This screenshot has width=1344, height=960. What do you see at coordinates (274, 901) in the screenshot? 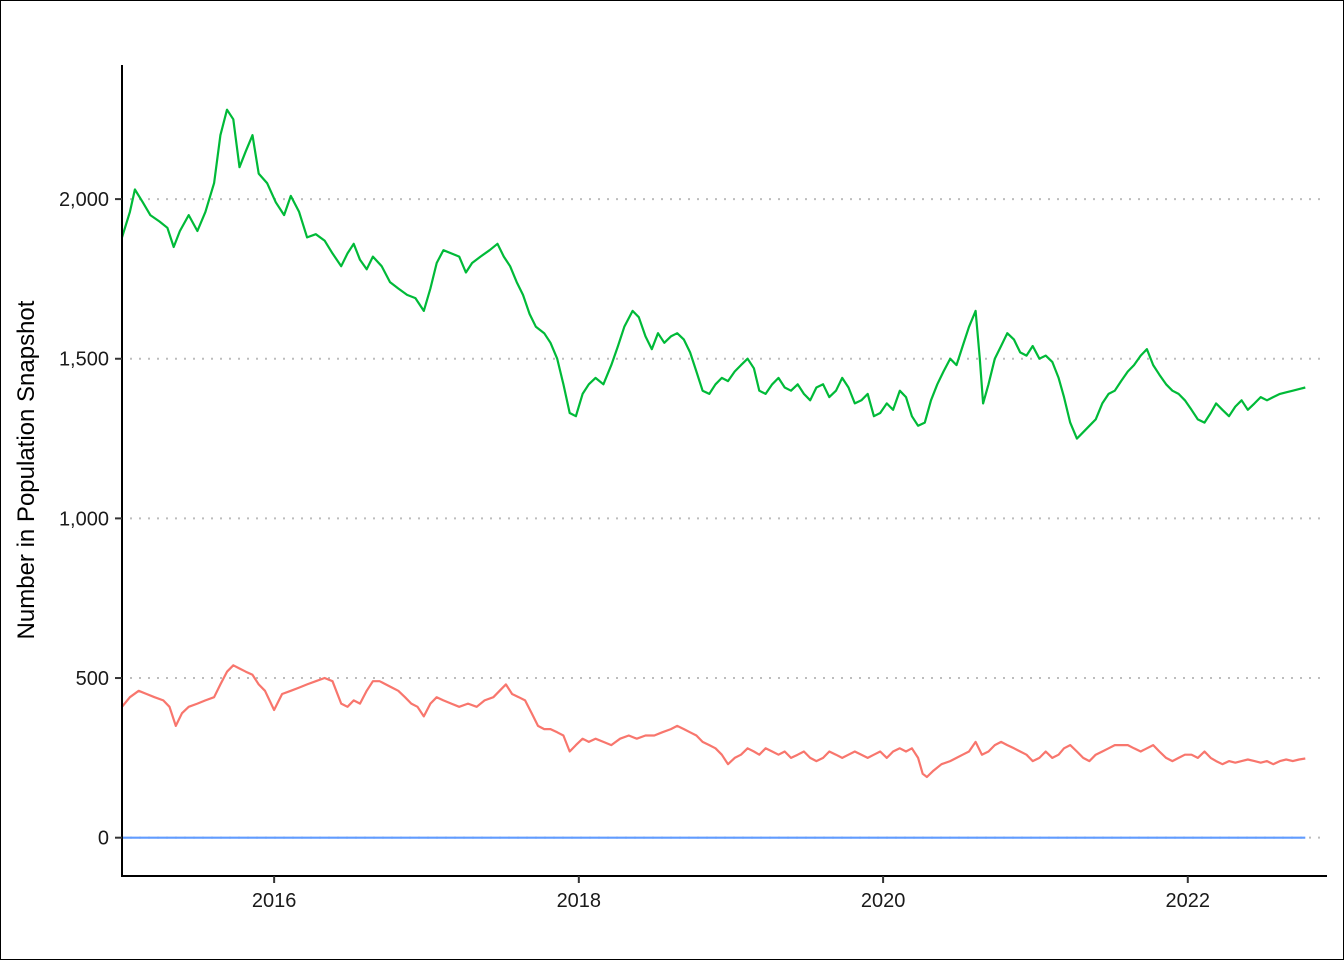
I see `x-tick-label: 2016` at bounding box center [274, 901].